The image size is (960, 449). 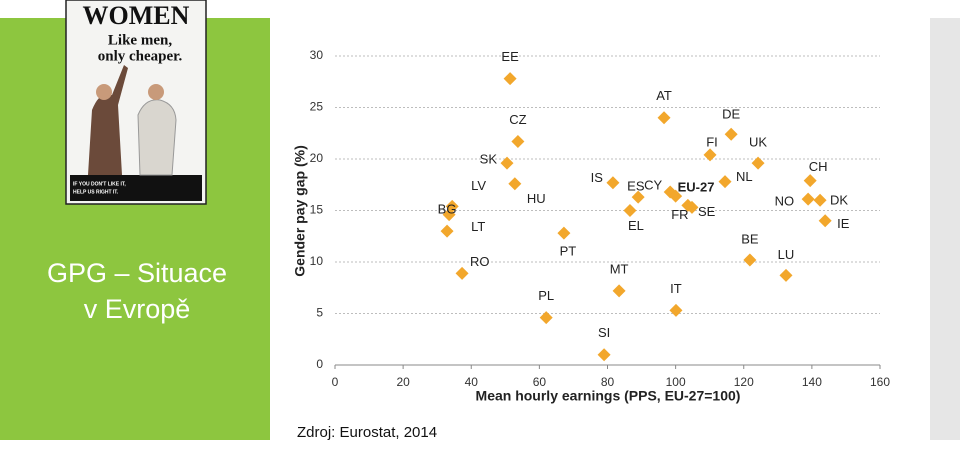 I want to click on y-tick-label: 5, so click(x=319, y=313).